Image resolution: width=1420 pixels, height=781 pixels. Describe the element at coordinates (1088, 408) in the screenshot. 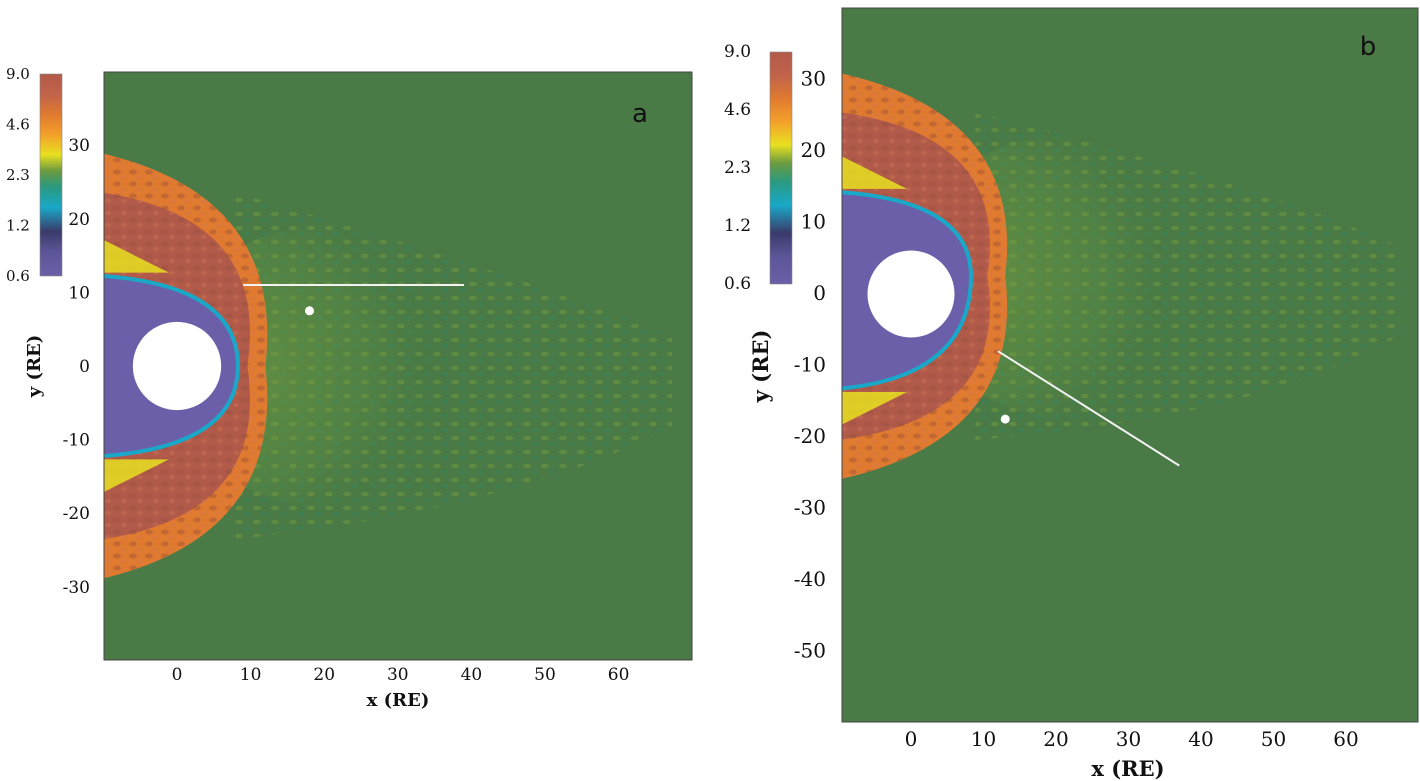

I see `cut-line` at that location.